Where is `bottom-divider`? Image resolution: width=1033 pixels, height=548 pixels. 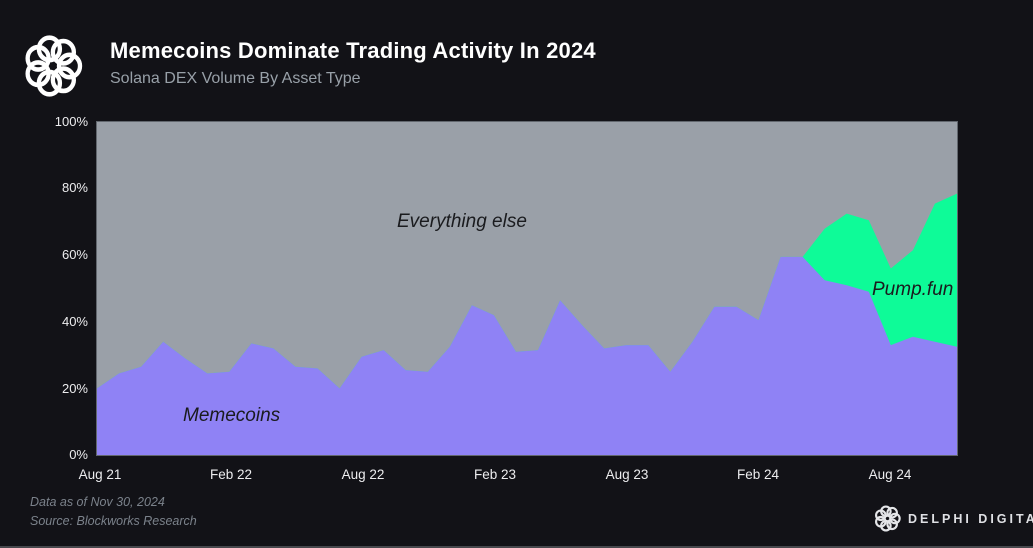 bottom-divider is located at coordinates (516, 547).